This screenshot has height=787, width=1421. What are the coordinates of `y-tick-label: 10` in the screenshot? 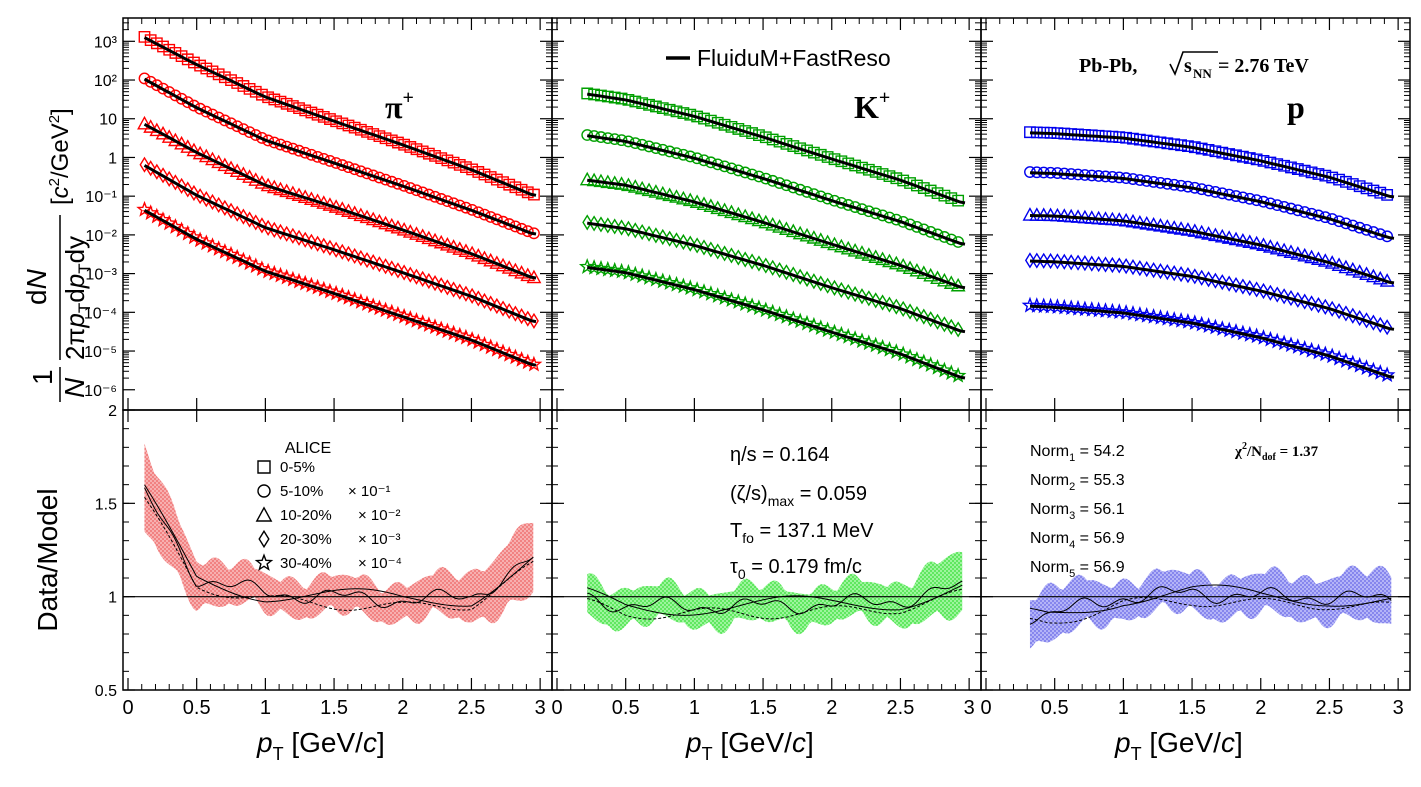 It's located at (108, 120).